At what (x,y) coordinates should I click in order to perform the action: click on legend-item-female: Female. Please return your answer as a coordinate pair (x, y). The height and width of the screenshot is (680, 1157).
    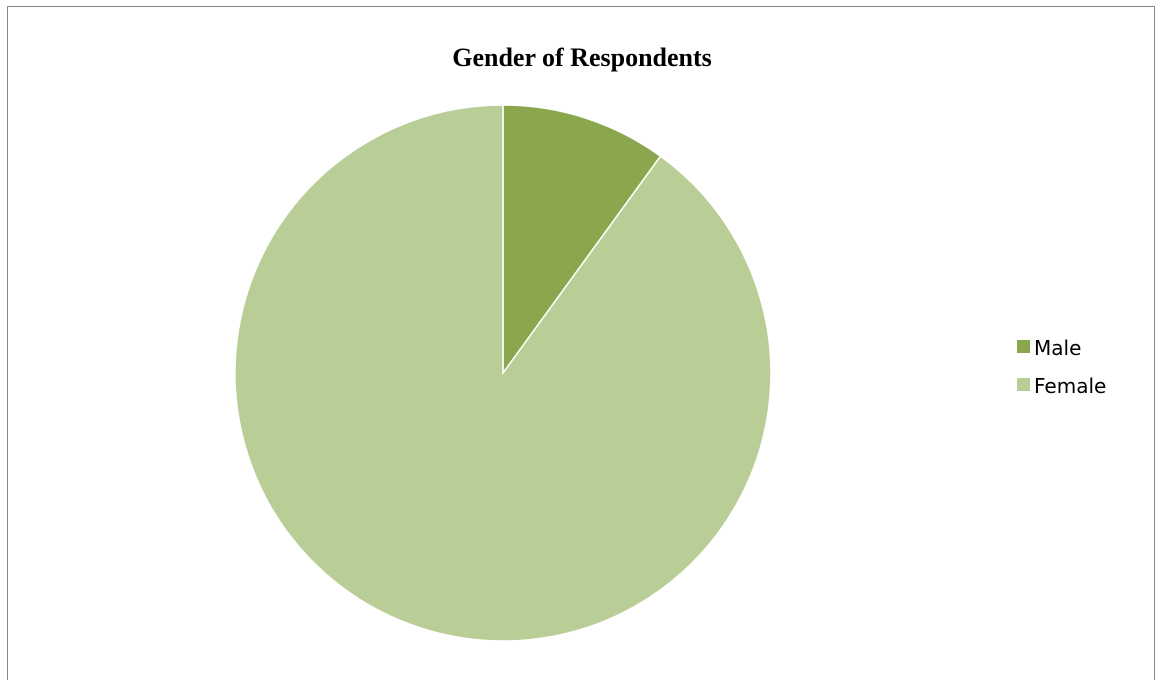
    Looking at the image, I should click on (1061, 386).